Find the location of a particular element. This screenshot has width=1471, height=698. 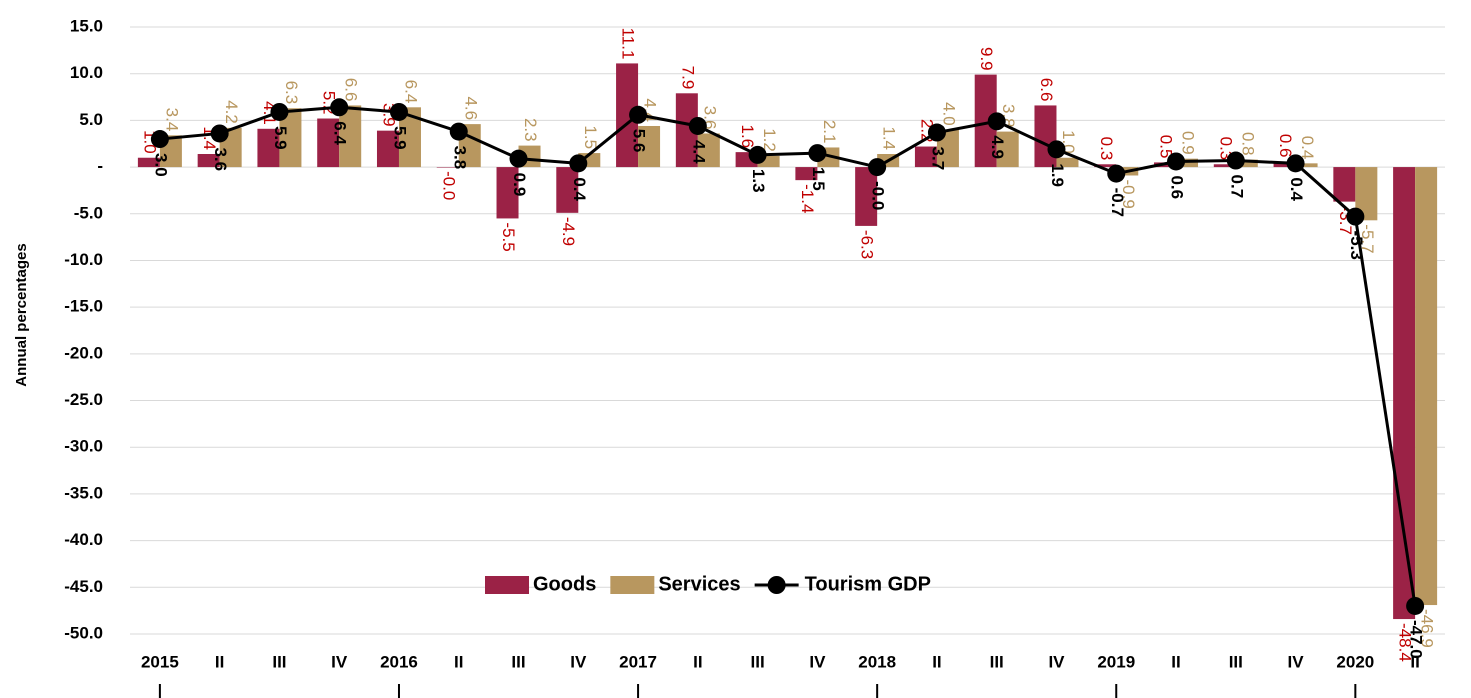

data-label: 1.5 is located at coordinates (818, 179).